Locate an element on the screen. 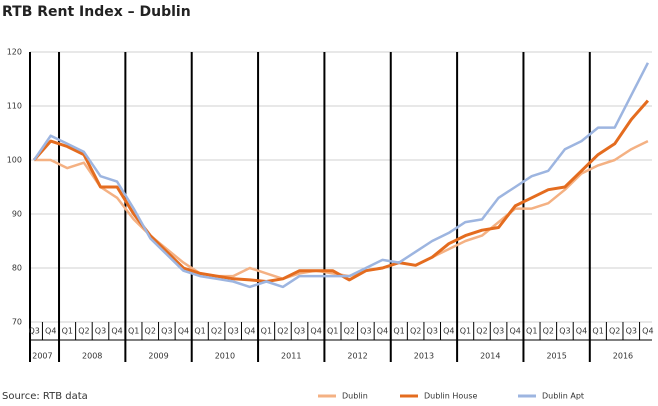 The width and height of the screenshot is (658, 406). year-label: 2009 is located at coordinates (158, 356).